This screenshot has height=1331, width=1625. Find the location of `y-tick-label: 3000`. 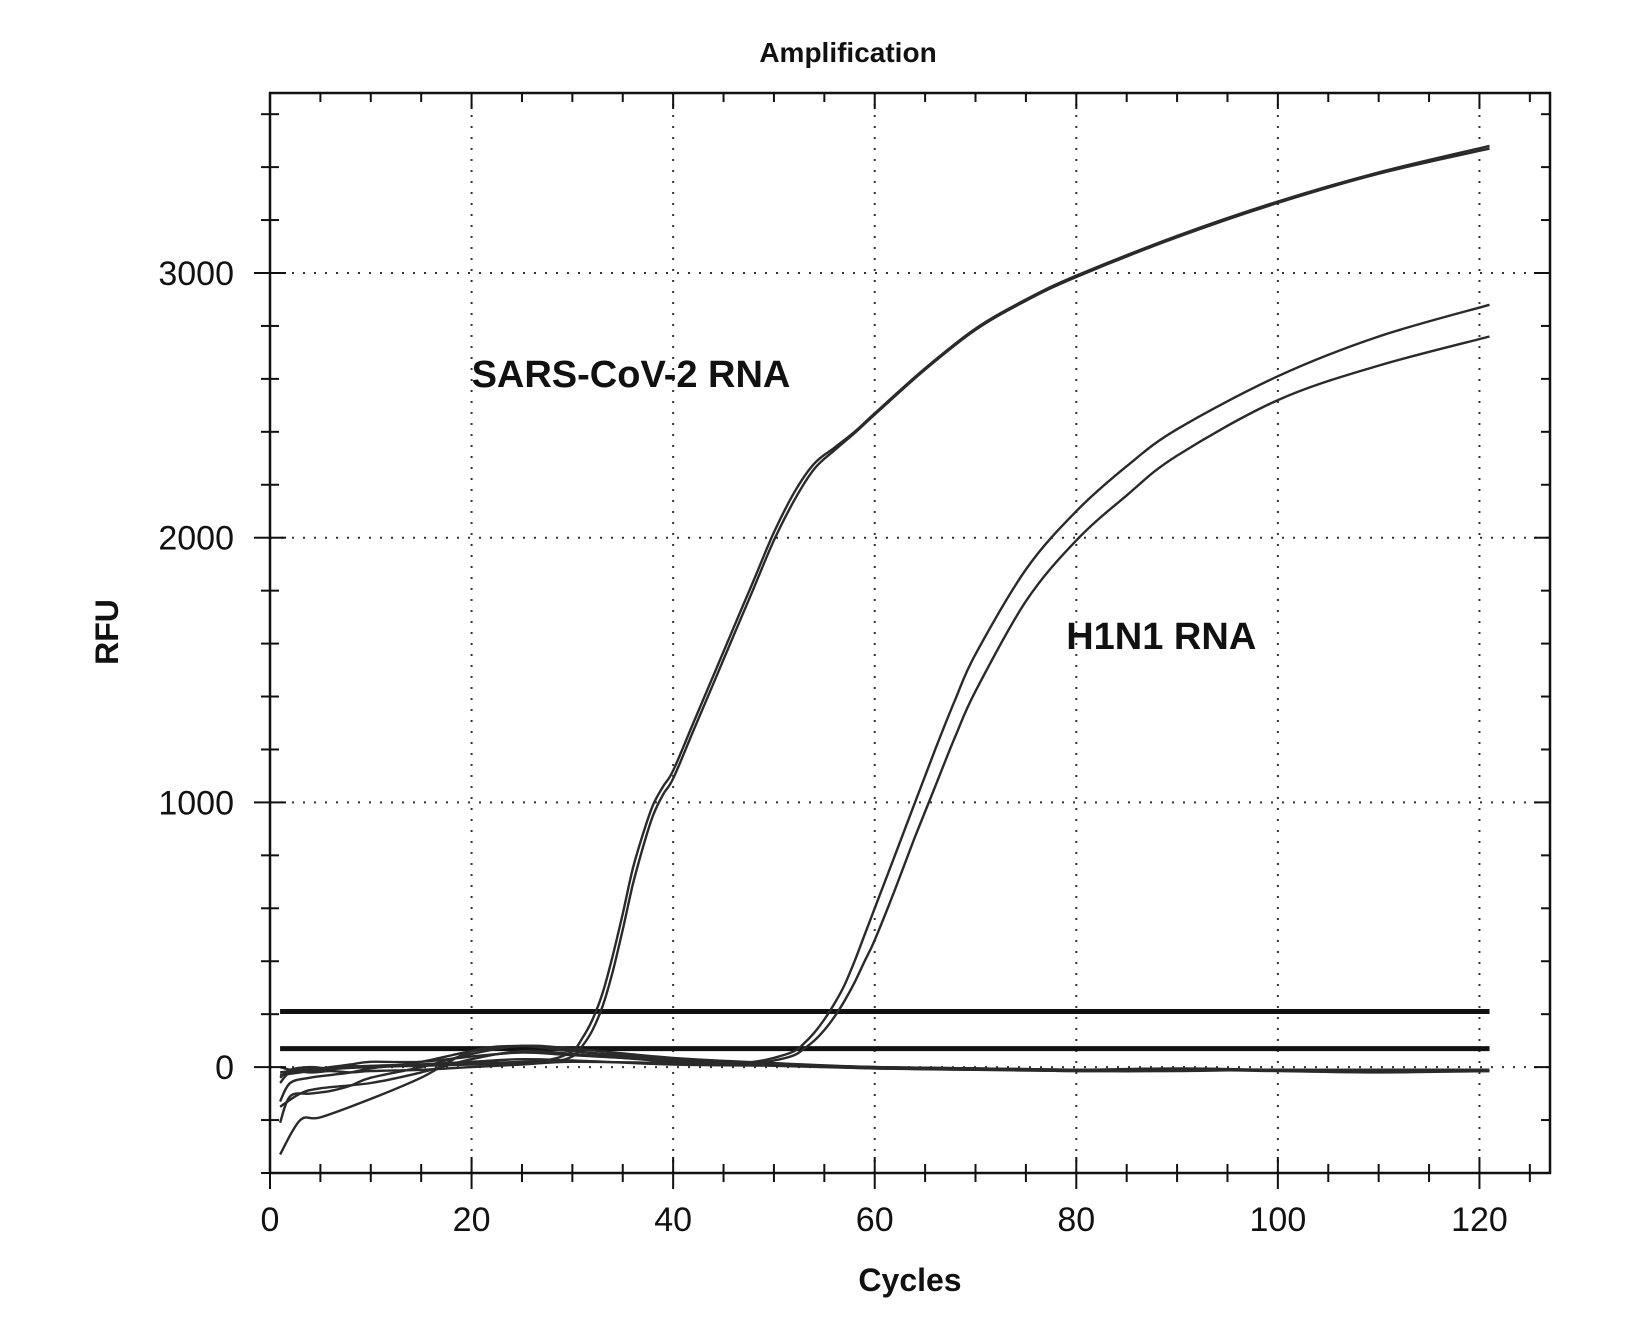

y-tick-label: 3000 is located at coordinates (196, 274).